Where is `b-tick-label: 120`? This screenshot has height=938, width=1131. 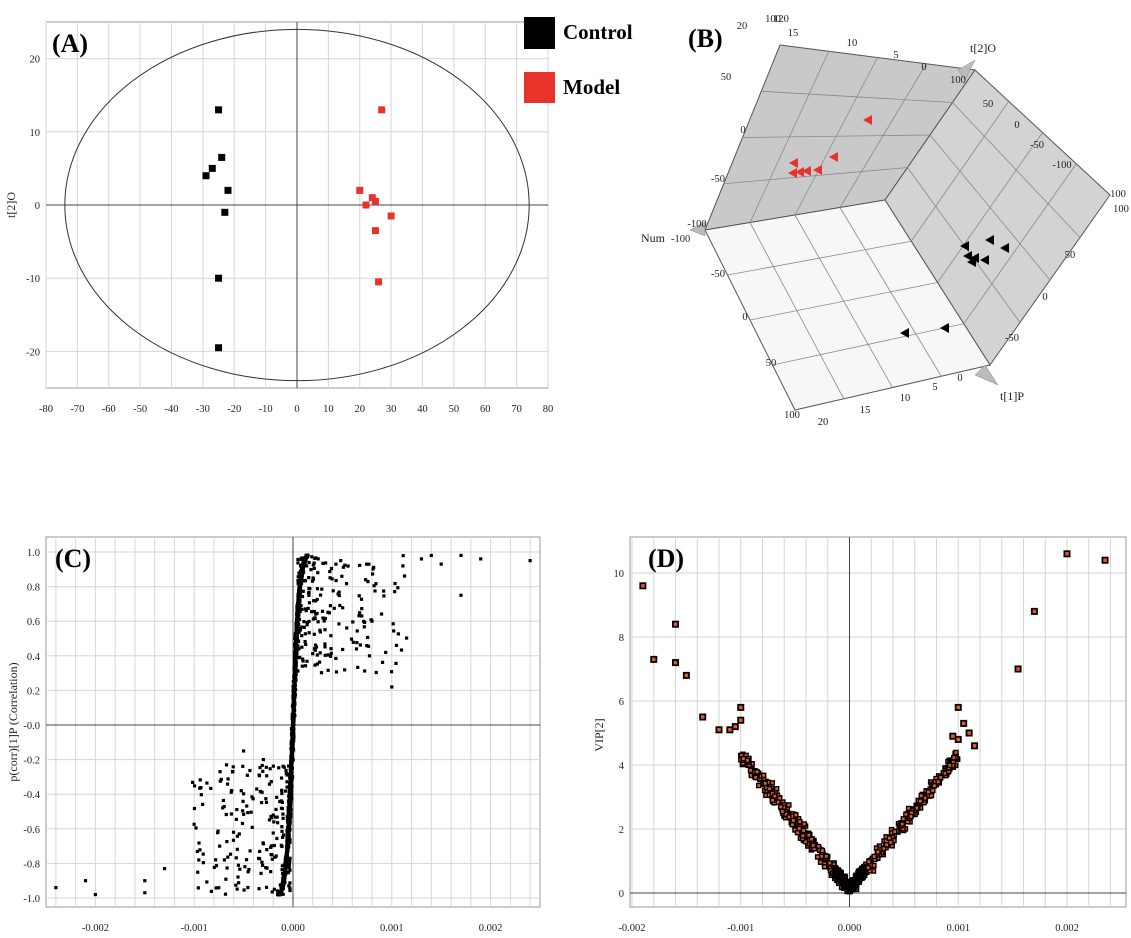 b-tick-label: 120 is located at coordinates (781, 19).